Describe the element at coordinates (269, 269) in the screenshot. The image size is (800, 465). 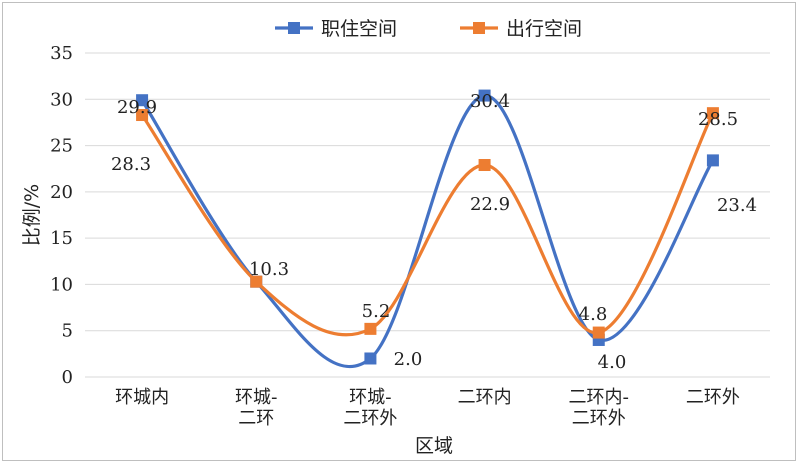
I see `data-label: 10.3` at that location.